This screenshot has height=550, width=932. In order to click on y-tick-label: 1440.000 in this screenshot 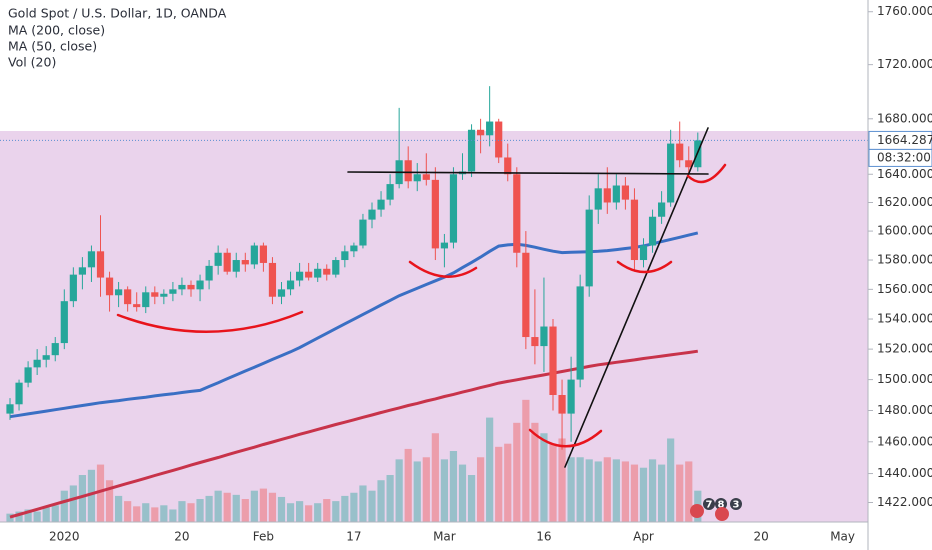, I will do `click(904, 473)`.